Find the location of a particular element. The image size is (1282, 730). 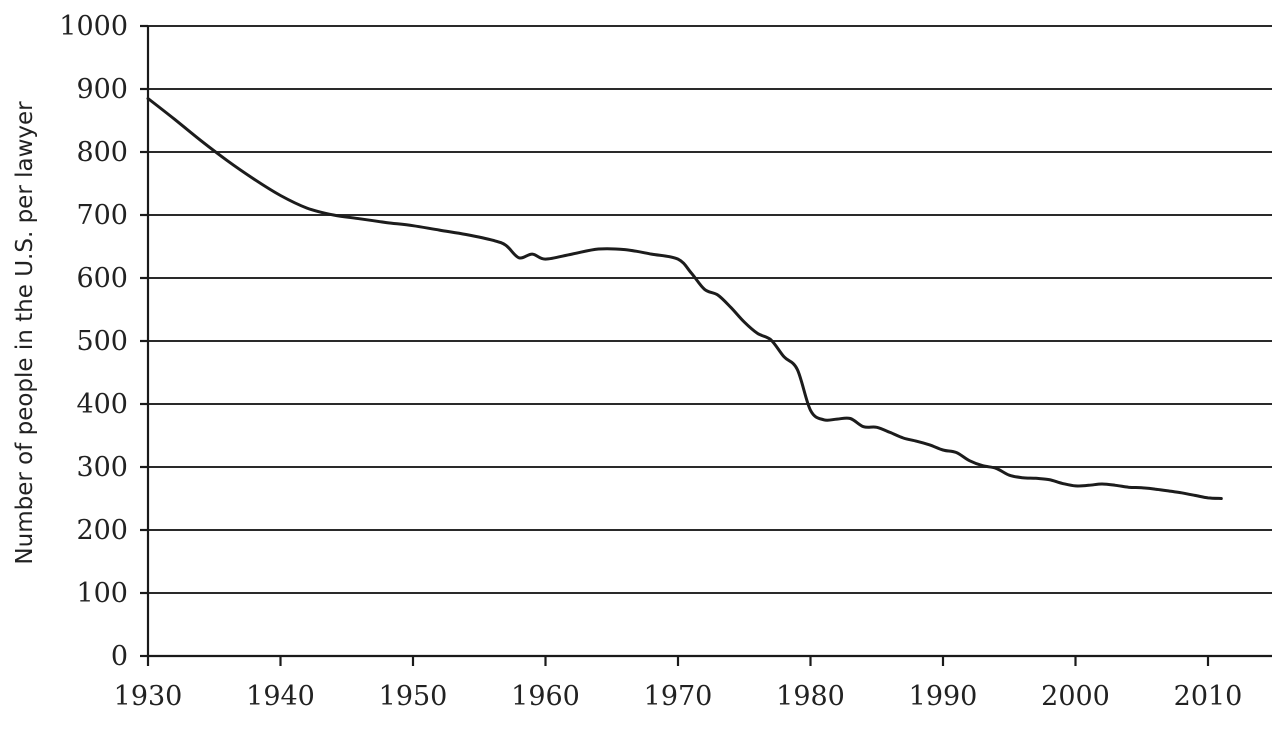

y-axis-label: Number of people in the U.S. per lawyer is located at coordinates (25, 333).